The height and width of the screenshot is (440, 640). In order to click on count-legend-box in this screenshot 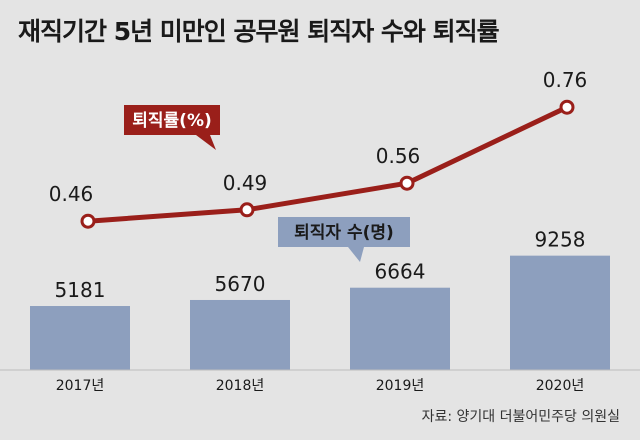, I will do `click(344, 232)`.